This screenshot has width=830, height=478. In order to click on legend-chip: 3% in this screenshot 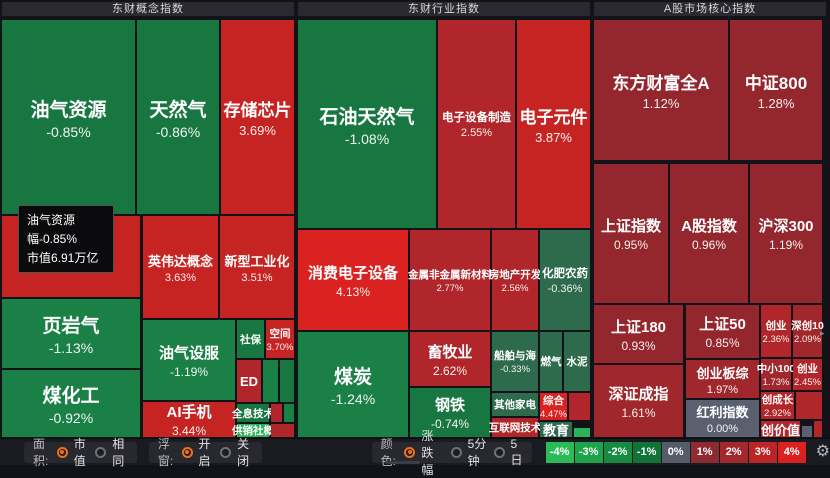, I will do `click(762, 452)`.